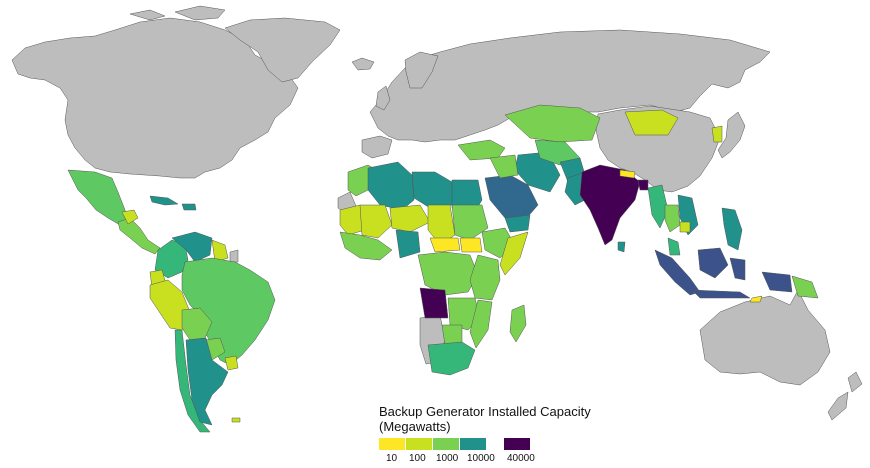  I want to click on americas-data, so click(171, 301).